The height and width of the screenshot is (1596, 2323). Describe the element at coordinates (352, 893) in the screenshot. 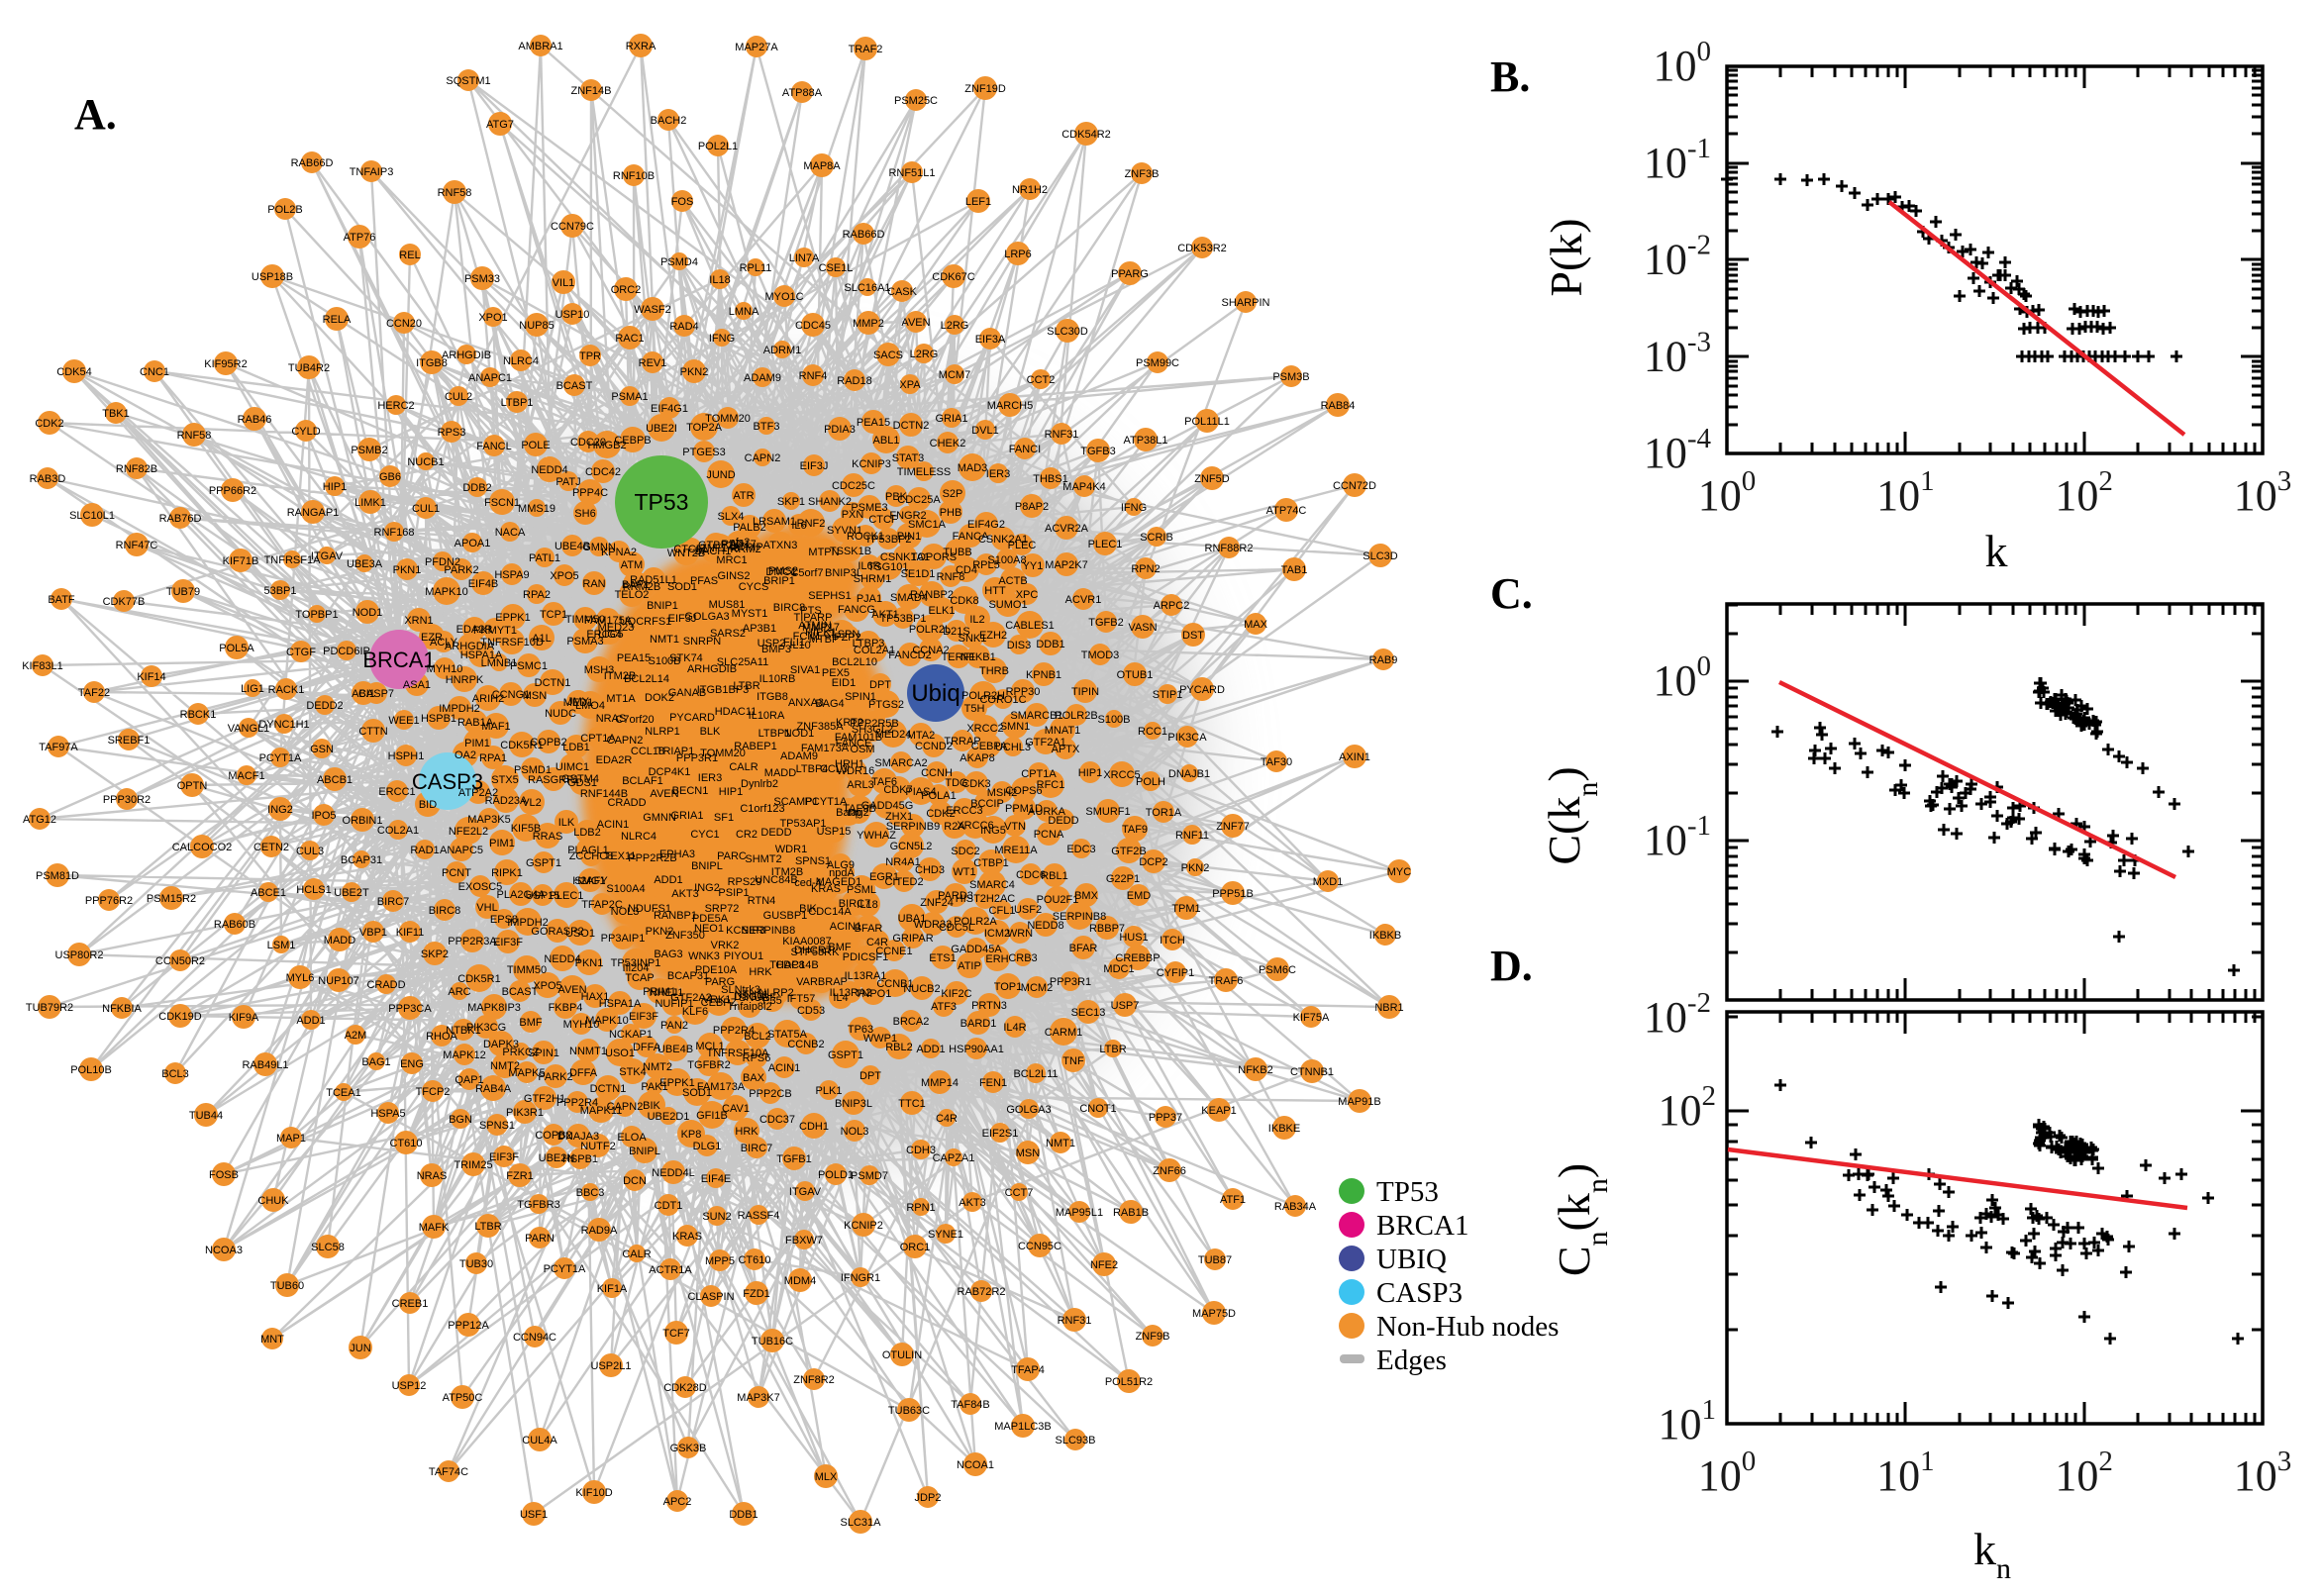

I see `svg-text: UBE2T` at that location.